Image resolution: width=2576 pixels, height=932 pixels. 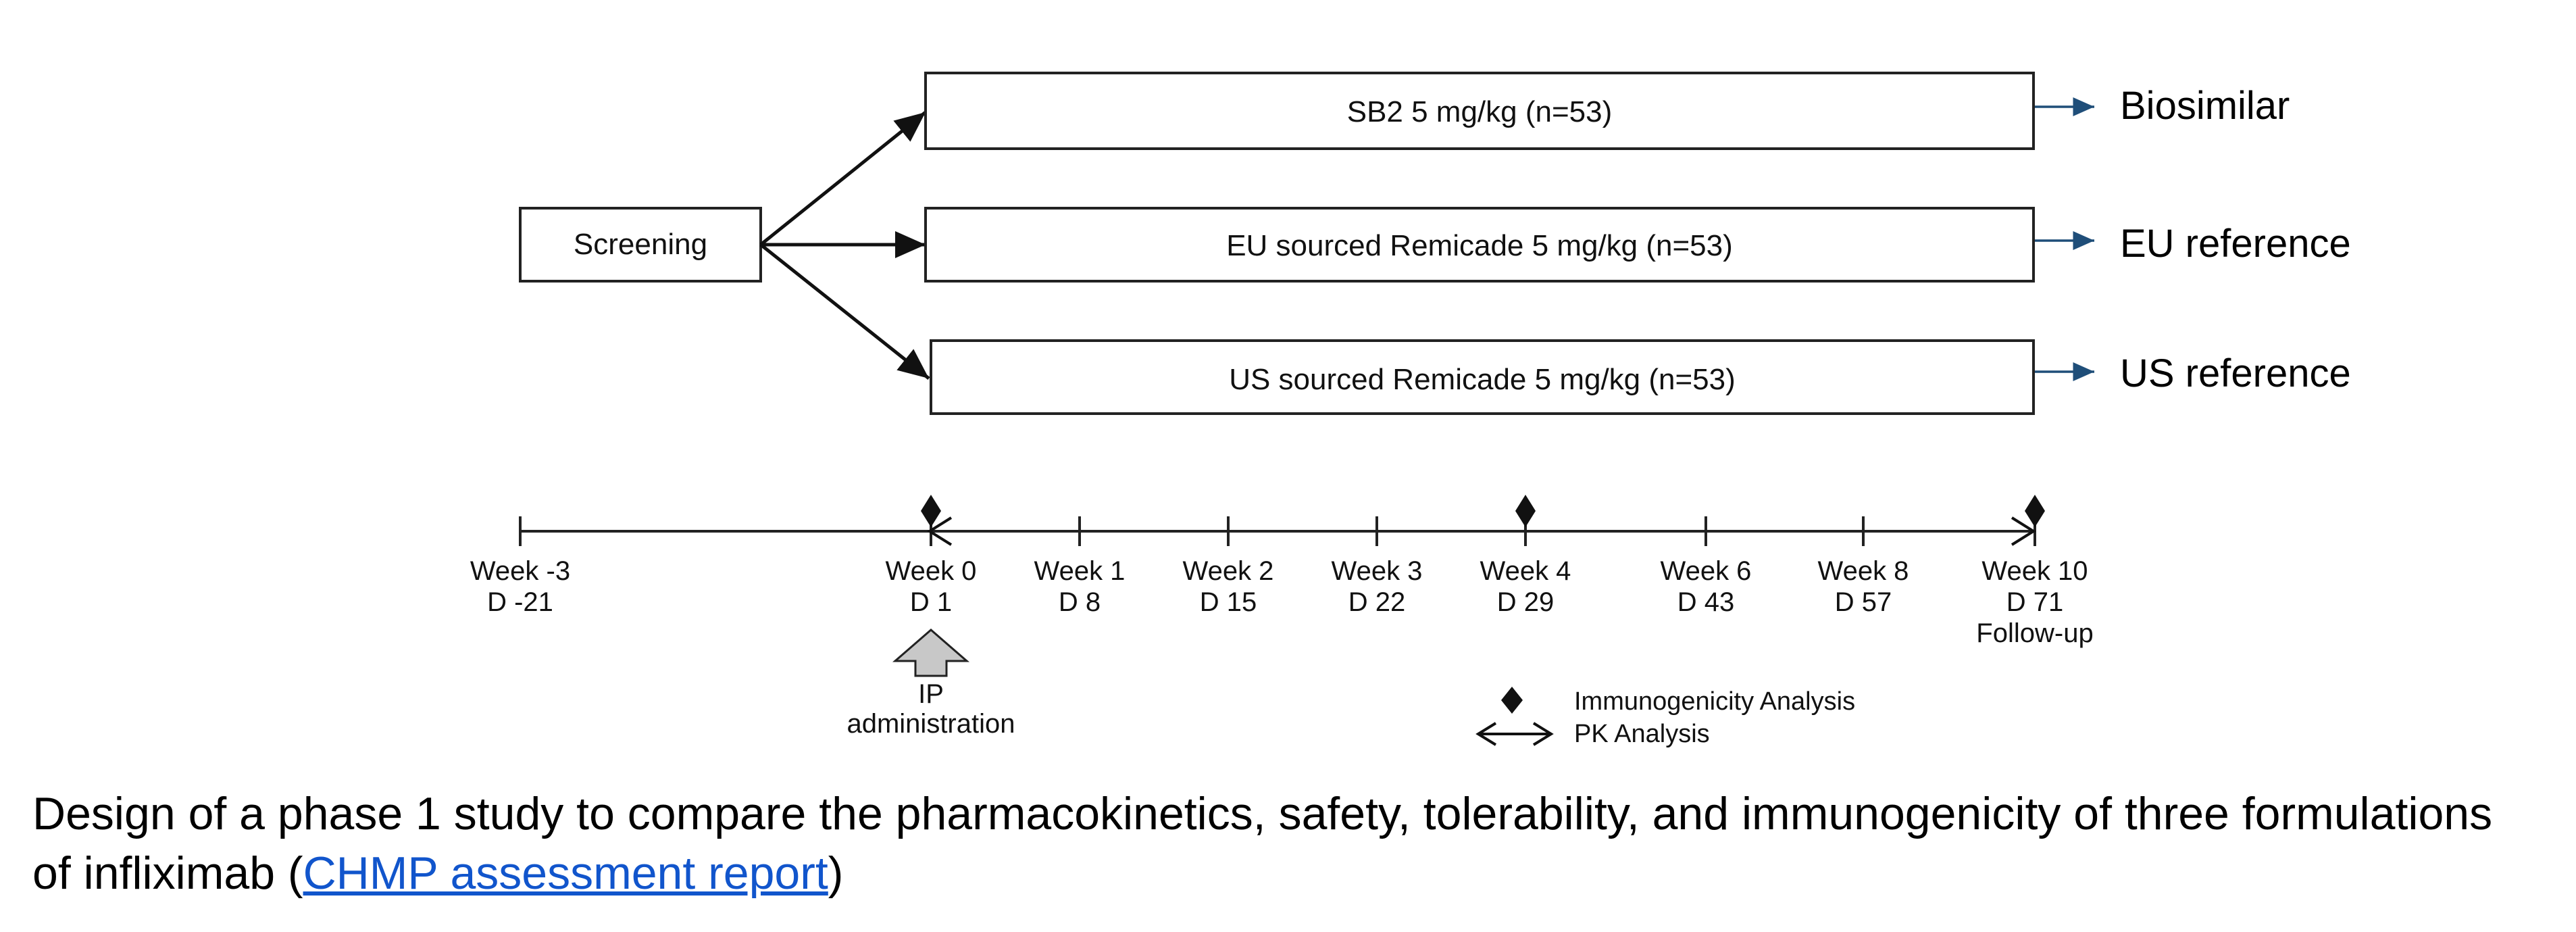 What do you see at coordinates (1080, 571) in the screenshot?
I see `tick-week-label: Week 1` at bounding box center [1080, 571].